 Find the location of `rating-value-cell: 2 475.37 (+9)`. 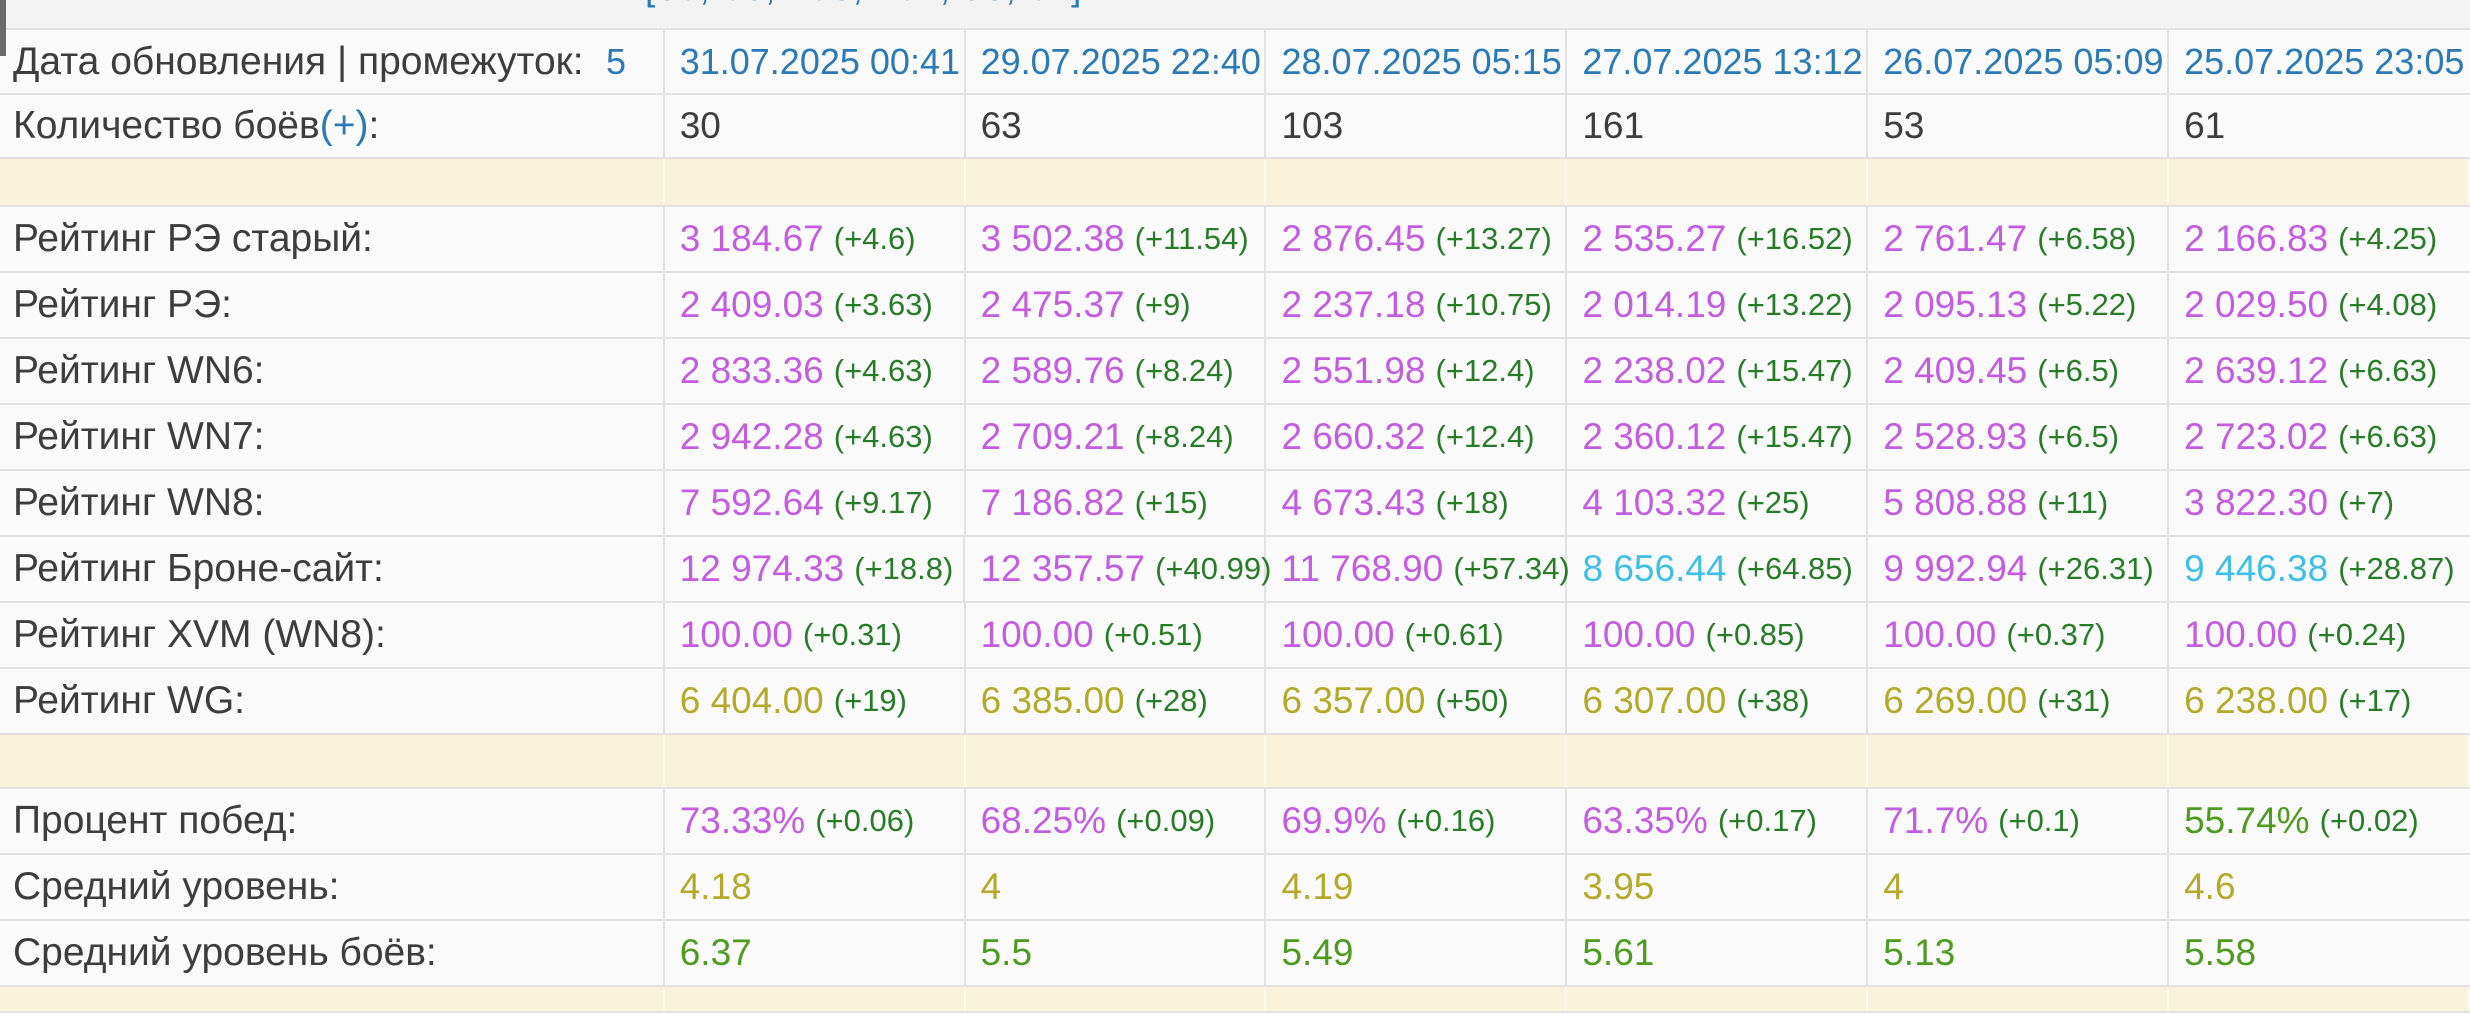

rating-value-cell: 2 475.37 (+9) is located at coordinates (1116, 305).